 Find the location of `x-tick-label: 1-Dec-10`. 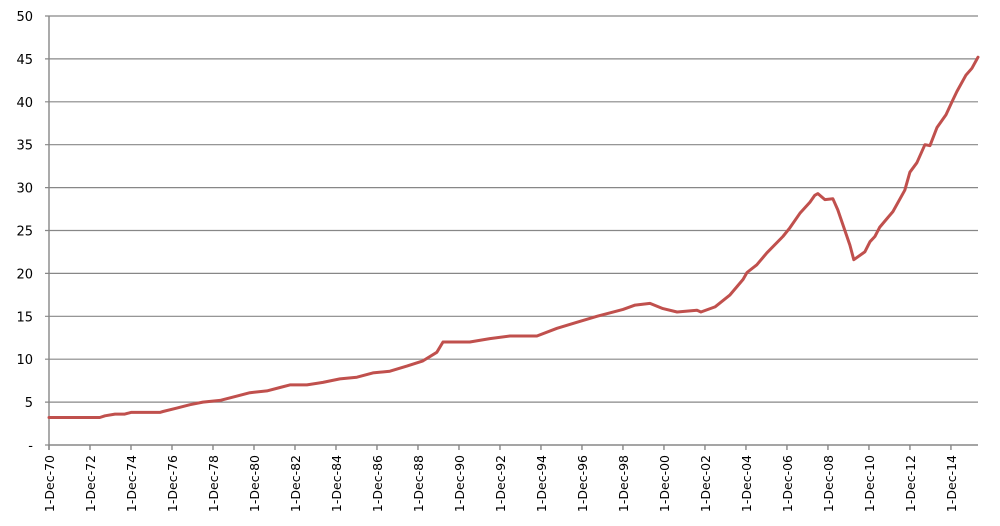

x-tick-label: 1-Dec-10 is located at coordinates (869, 483).